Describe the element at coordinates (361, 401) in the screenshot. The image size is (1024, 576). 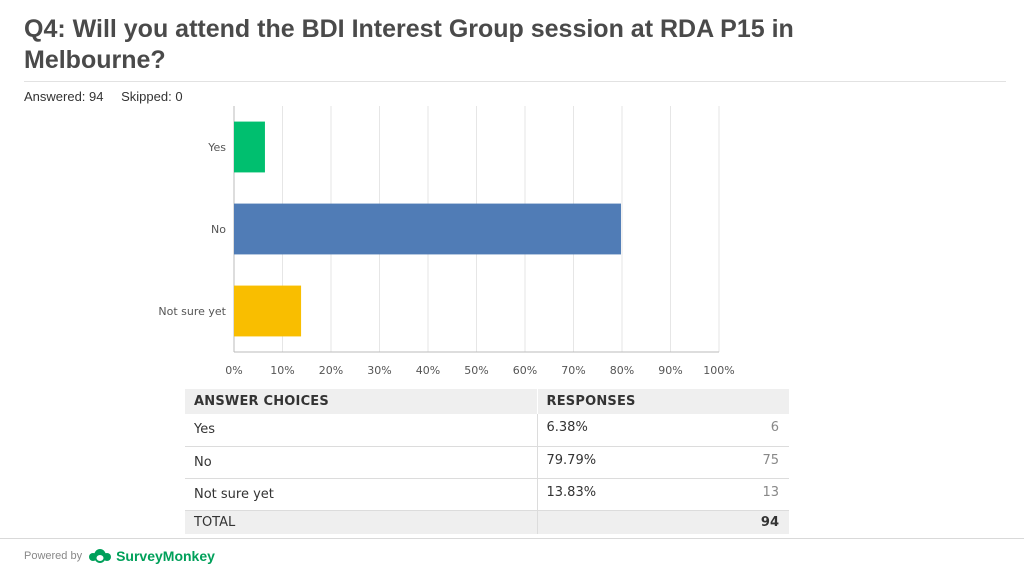
I see `answer-choices-header: ANSWER CHOICES` at that location.